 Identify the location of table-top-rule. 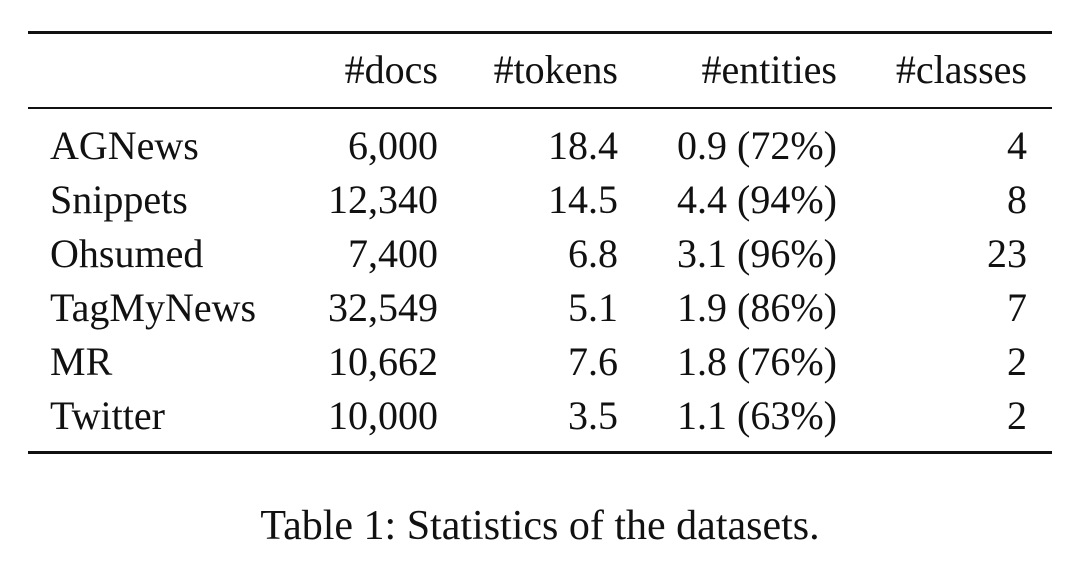
(540, 32).